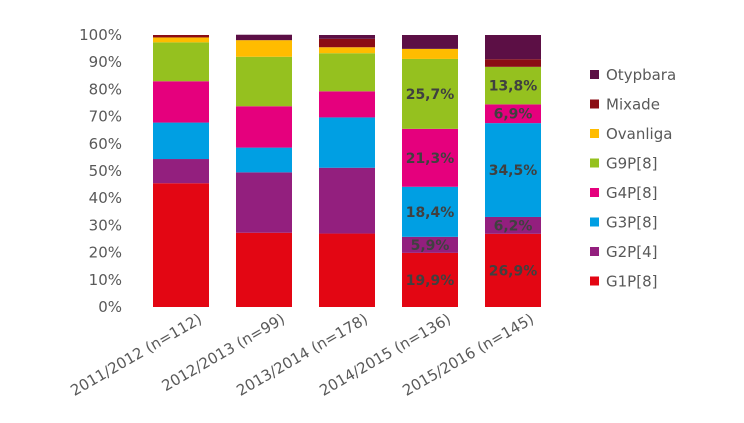 This screenshot has width=744, height=423. What do you see at coordinates (105, 280) in the screenshot?
I see `y-tick-label: 10%` at bounding box center [105, 280].